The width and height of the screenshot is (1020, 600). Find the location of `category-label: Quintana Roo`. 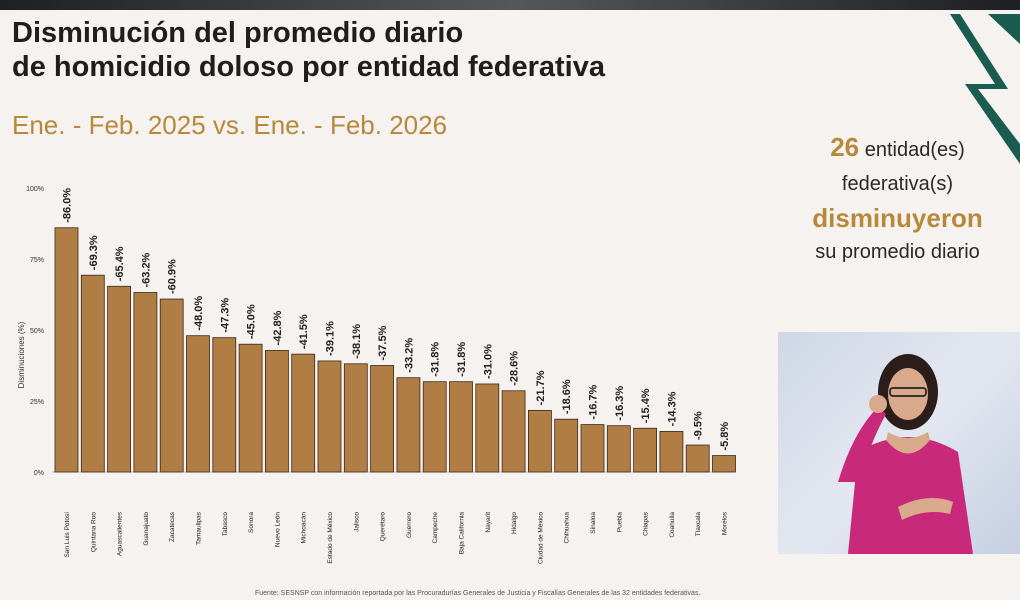

category-label: Quintana Roo is located at coordinates (93, 532).